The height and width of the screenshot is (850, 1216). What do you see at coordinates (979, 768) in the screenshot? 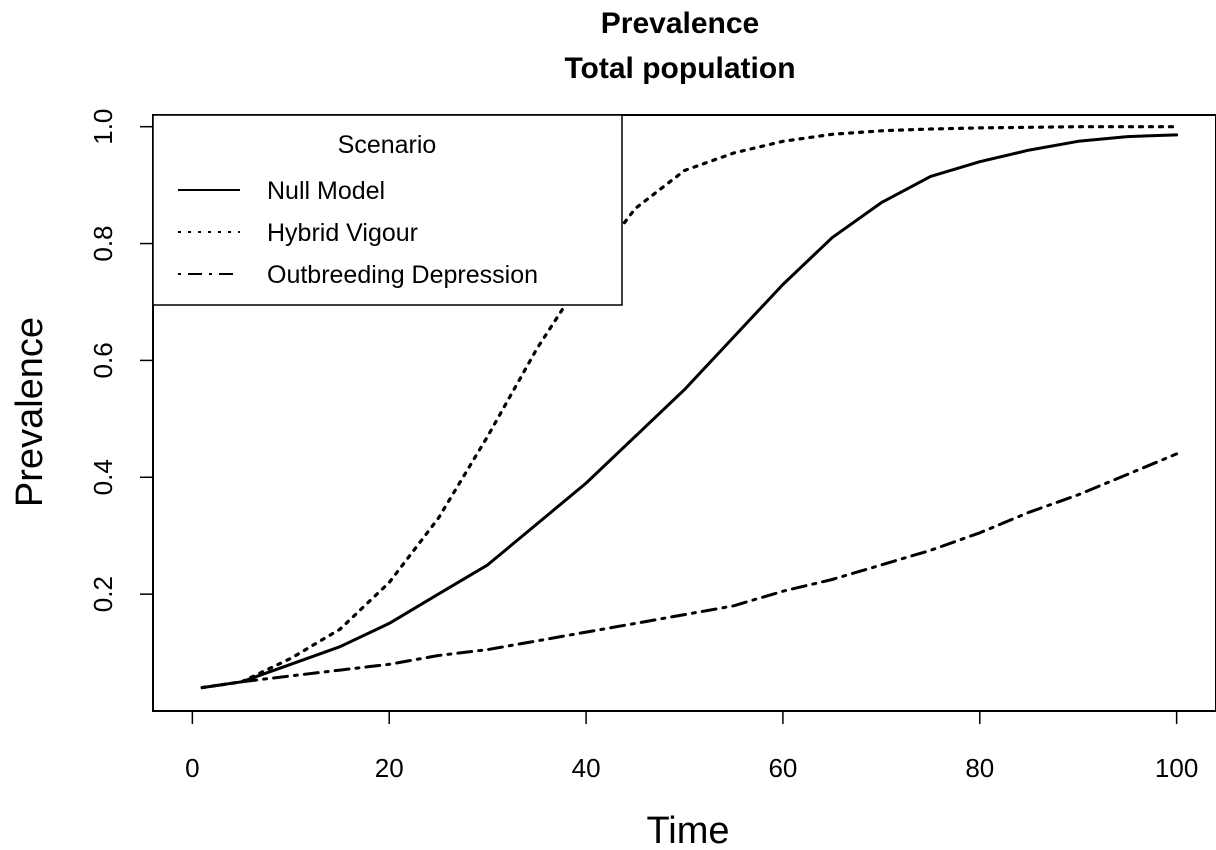
I see `x-tick-label: 80` at bounding box center [979, 768].